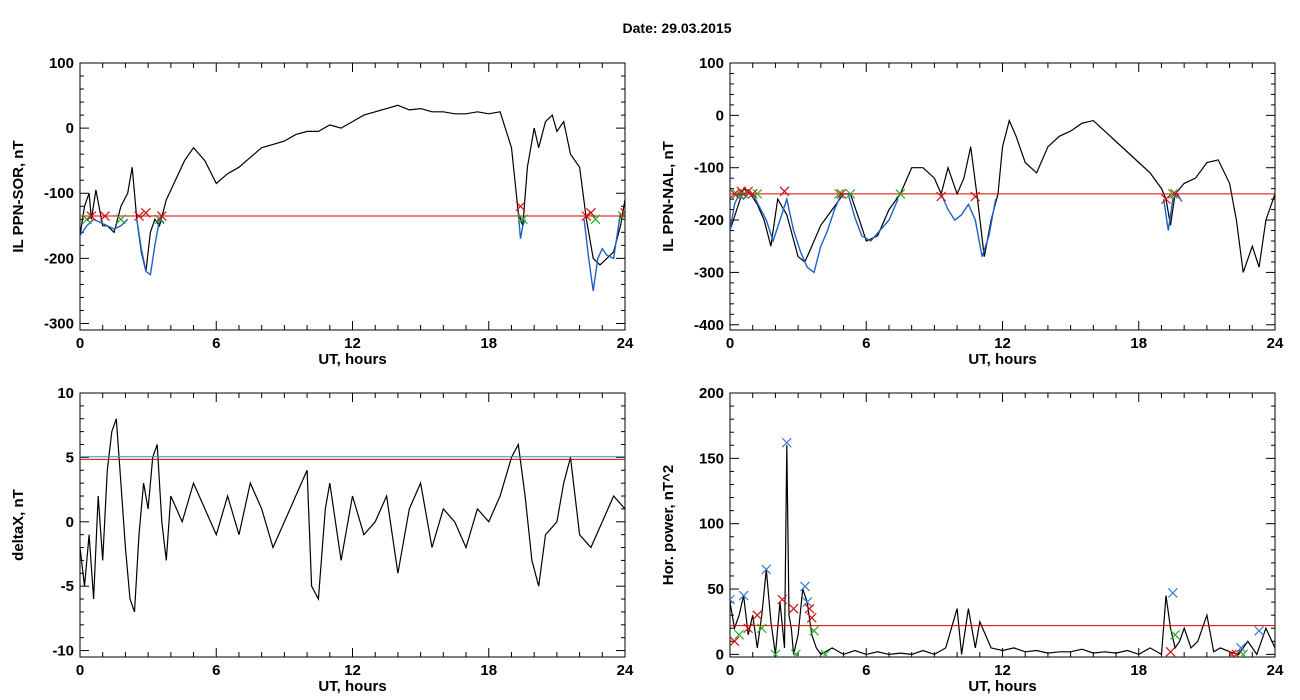  What do you see at coordinates (711, 393) in the screenshot?
I see `y-tick-label: 200` at bounding box center [711, 393].